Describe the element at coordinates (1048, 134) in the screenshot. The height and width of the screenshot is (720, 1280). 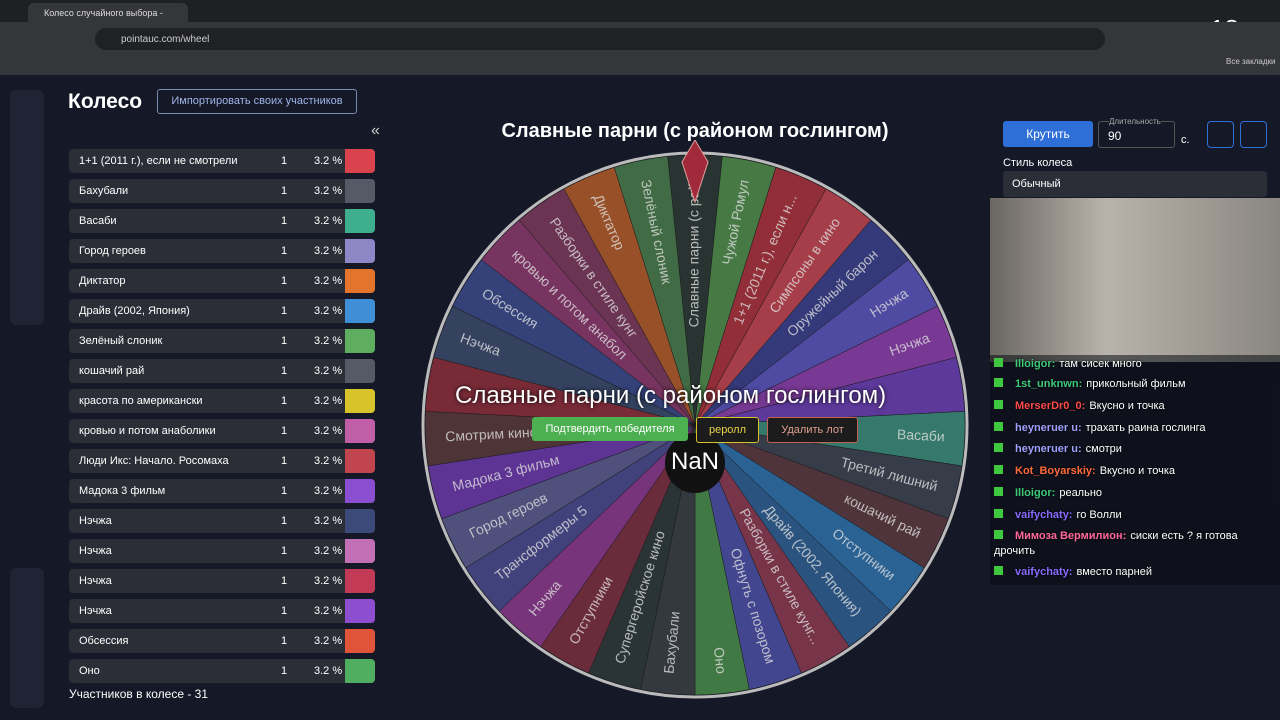
I see `spin-button: Крутить` at that location.